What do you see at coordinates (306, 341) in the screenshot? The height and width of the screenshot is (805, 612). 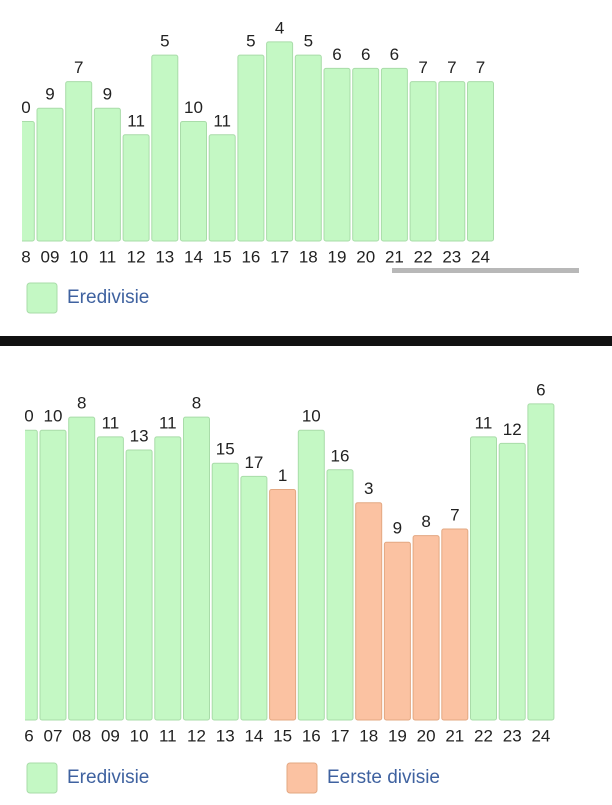 I see `divider` at bounding box center [306, 341].